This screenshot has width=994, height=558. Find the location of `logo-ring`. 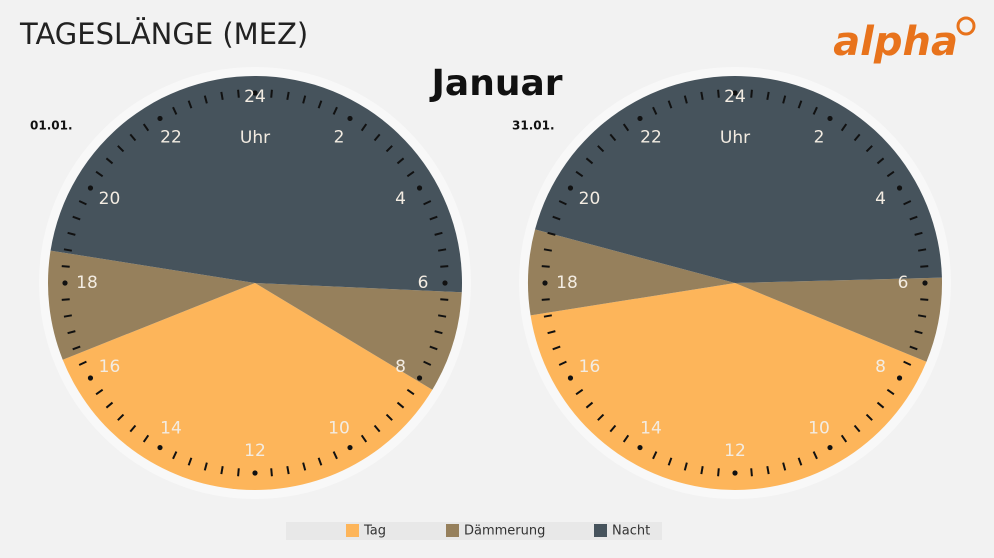

logo-ring is located at coordinates (966, 26).